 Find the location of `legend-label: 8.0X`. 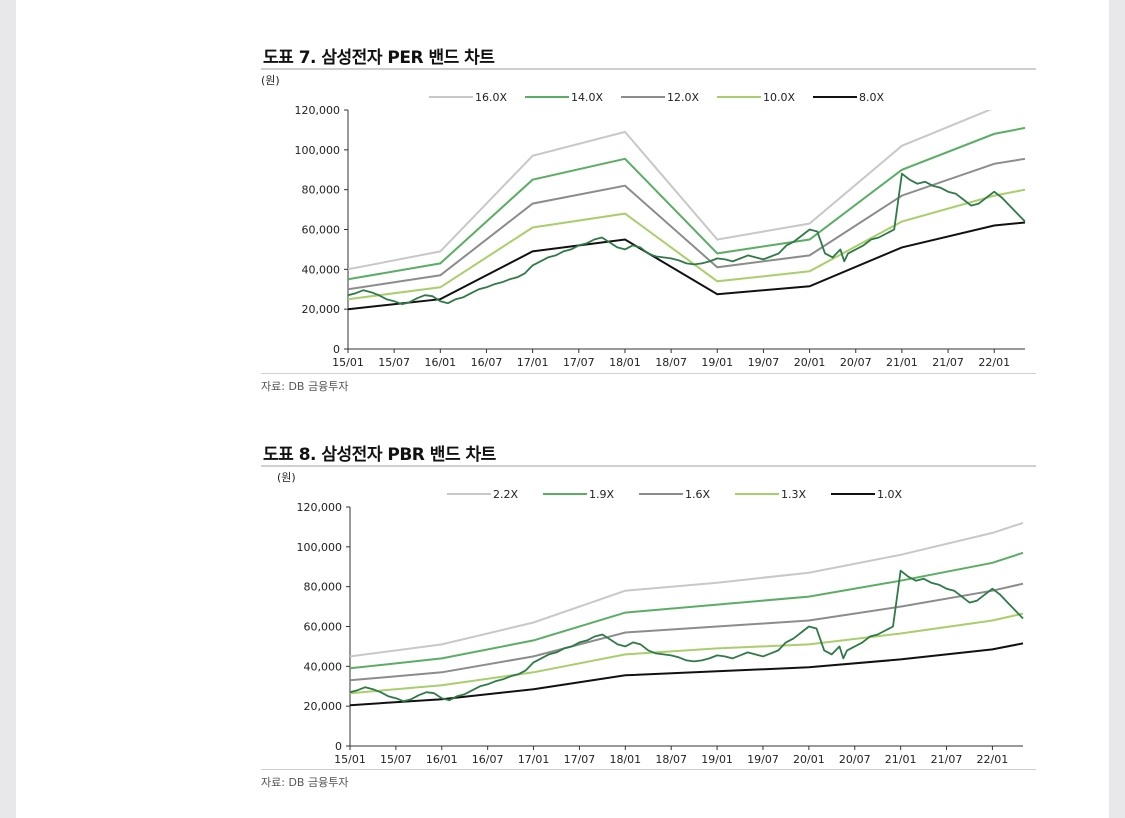

legend-label: 8.0X is located at coordinates (871, 97).